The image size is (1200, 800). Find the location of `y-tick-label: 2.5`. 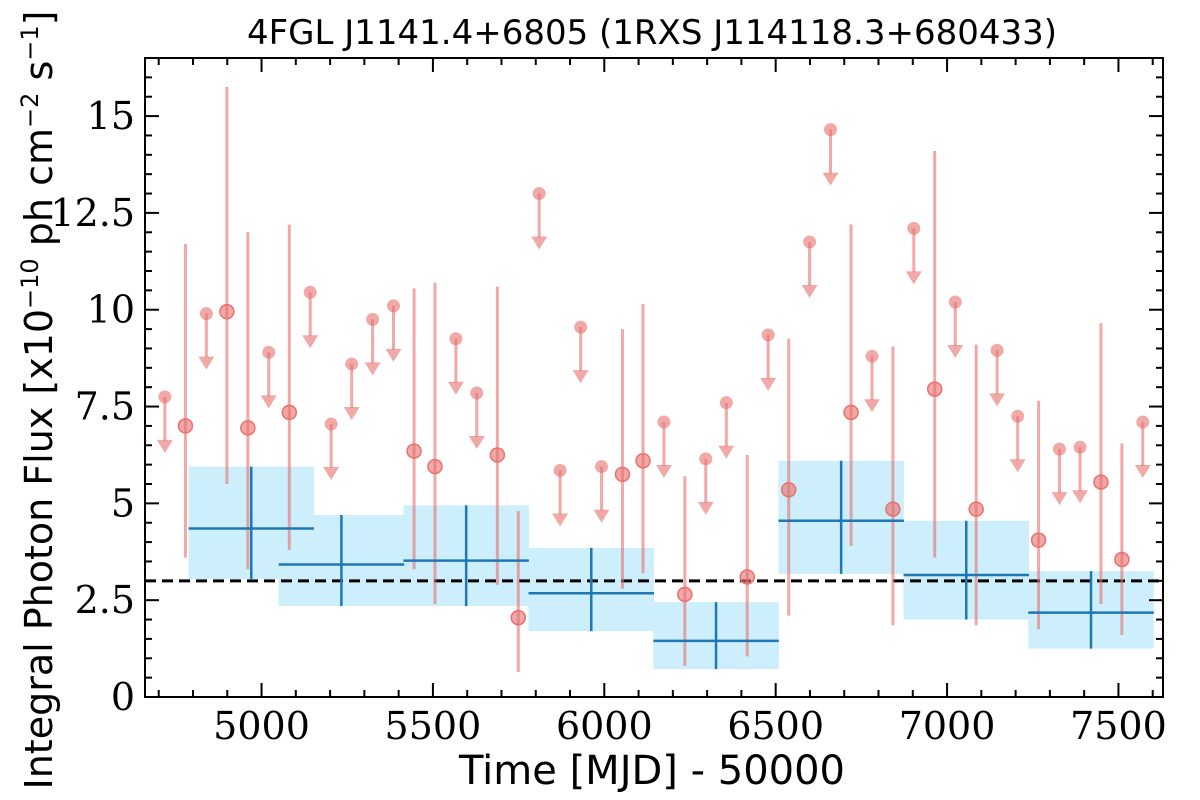

y-tick-label: 2.5 is located at coordinates (105, 600).